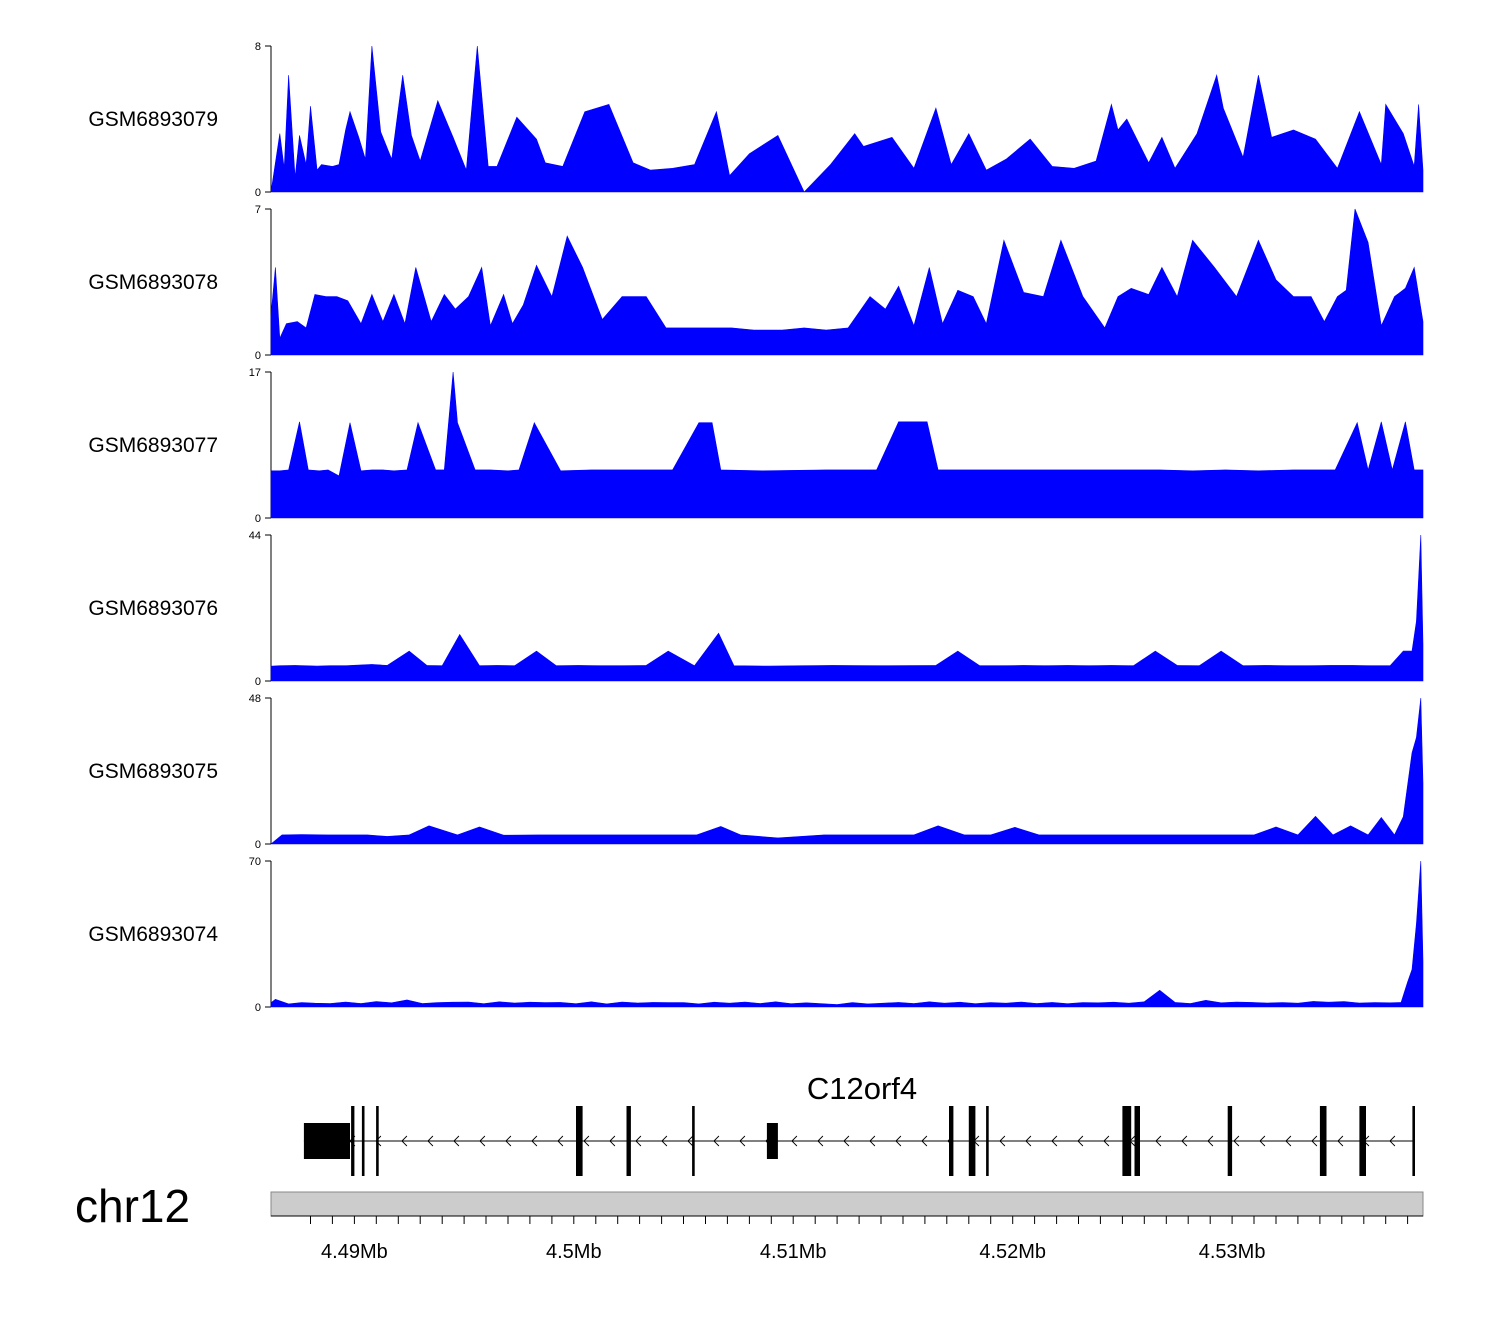  What do you see at coordinates (574, 1252) in the screenshot?
I see `x-tick-label: 4.5Mb` at bounding box center [574, 1252].